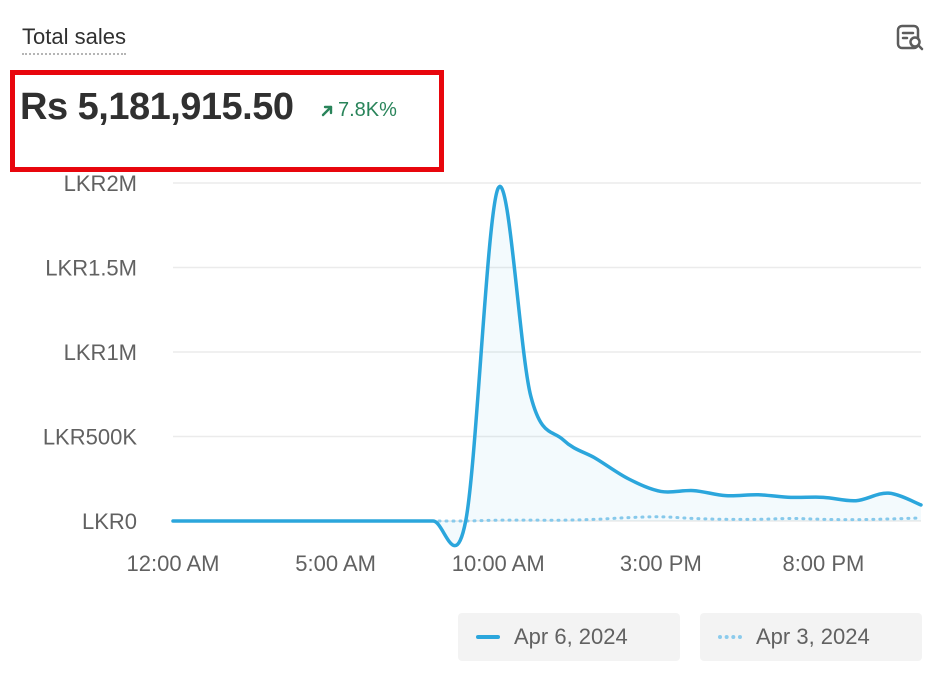  I want to click on y-tick-label: LKR1M, so click(100, 352).